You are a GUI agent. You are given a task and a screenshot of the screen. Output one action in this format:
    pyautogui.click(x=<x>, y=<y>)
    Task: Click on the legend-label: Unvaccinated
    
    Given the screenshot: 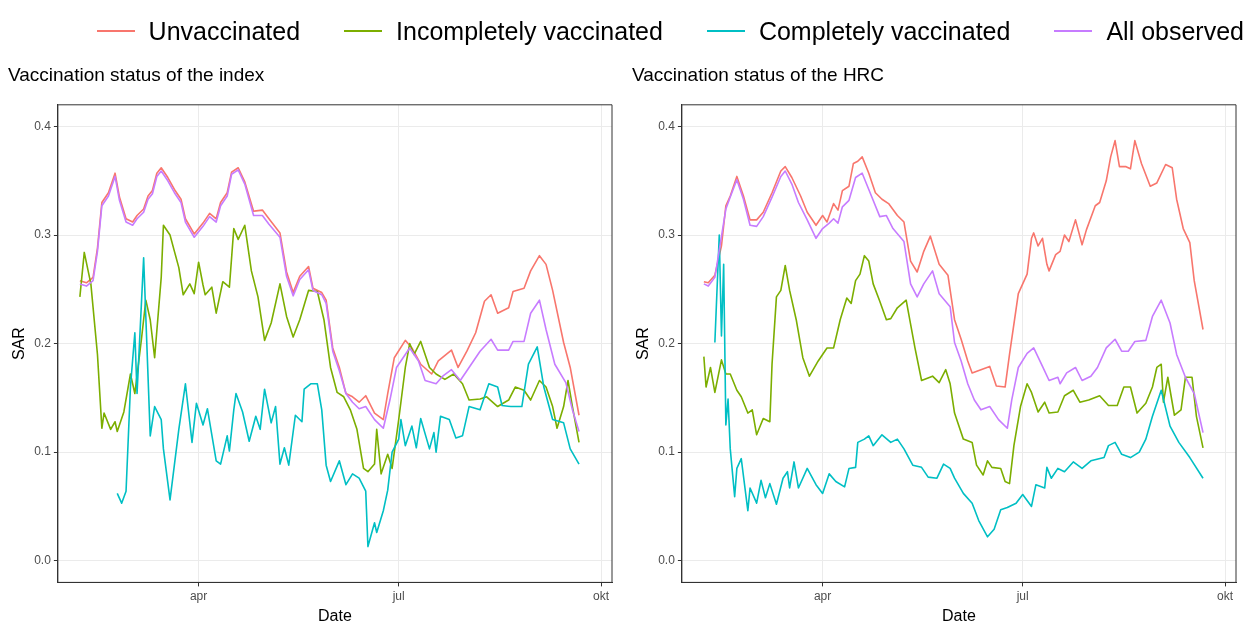 What is the action you would take?
    pyautogui.click(x=224, y=31)
    